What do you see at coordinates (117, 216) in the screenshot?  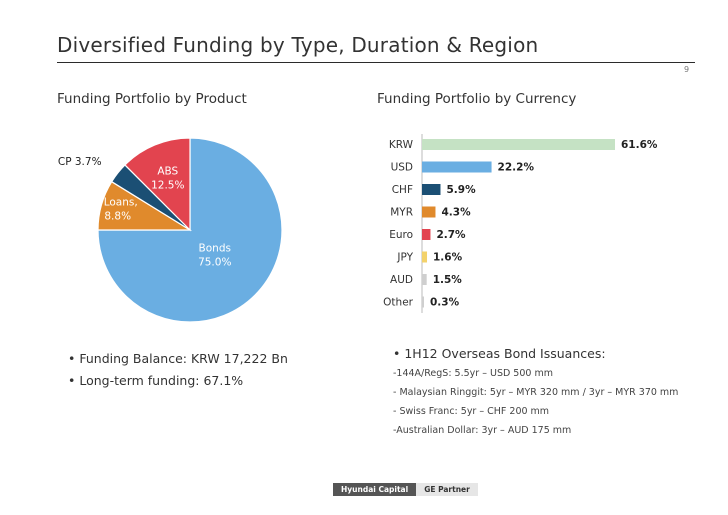 I see `pie-value-loans: 8.8%` at bounding box center [117, 216].